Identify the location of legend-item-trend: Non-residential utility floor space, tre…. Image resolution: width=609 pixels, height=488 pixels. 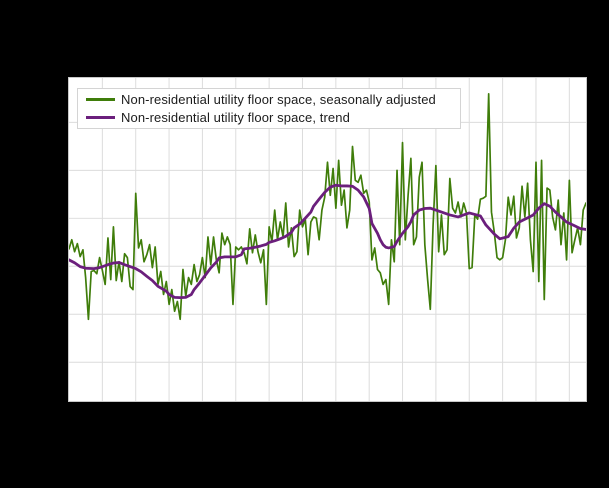
(269, 117).